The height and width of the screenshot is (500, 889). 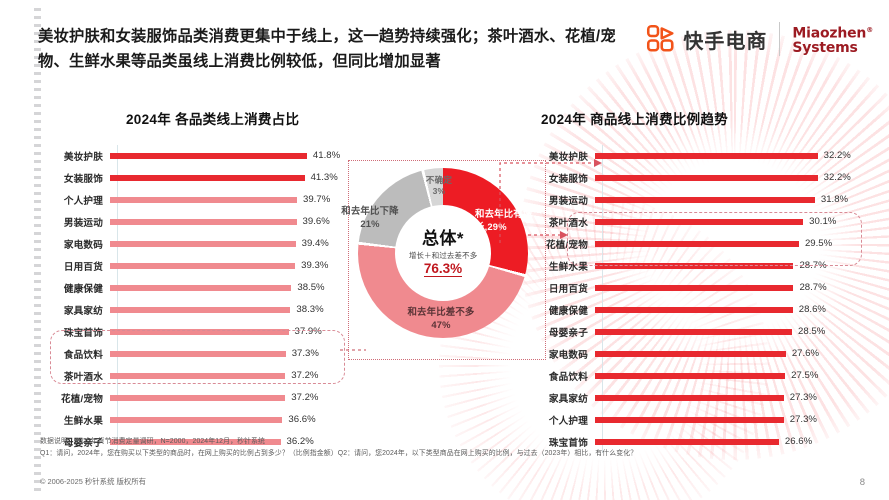 I want to click on bar-row: 茶叶酒水 30.1%, so click(x=700, y=222).